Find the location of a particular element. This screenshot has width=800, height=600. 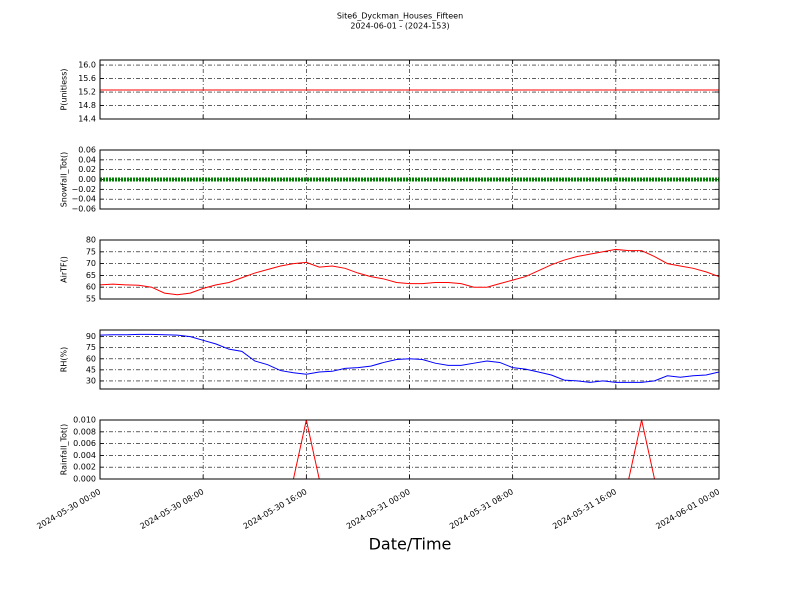

y-axis-label: AirTF() is located at coordinates (64, 269).